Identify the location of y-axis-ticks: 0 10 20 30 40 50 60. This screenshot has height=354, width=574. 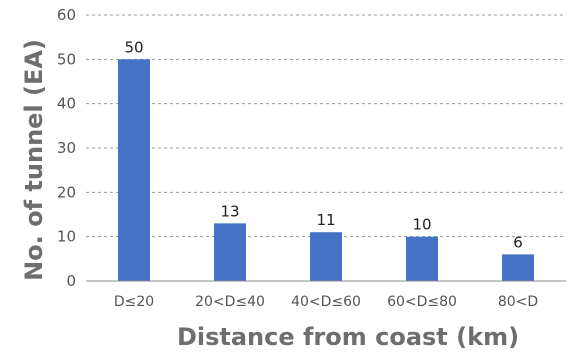
(66, 148).